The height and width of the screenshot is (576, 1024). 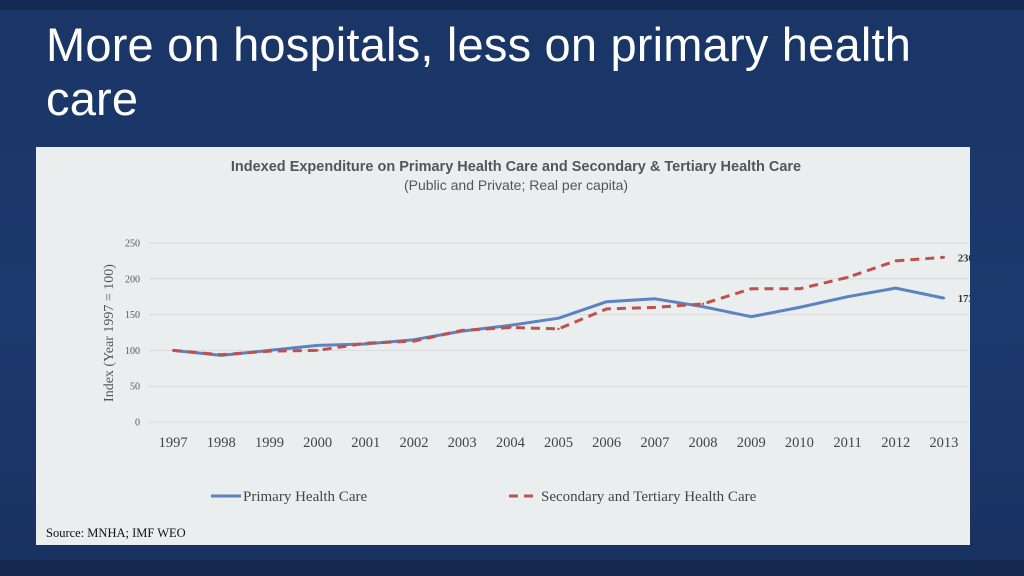 I want to click on legend-entry: Primary Health Care, so click(x=305, y=497).